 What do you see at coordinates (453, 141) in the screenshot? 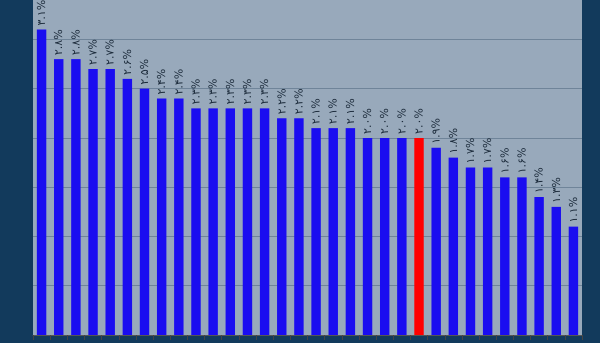
I see `data-label: ۱.۸%` at bounding box center [453, 141].